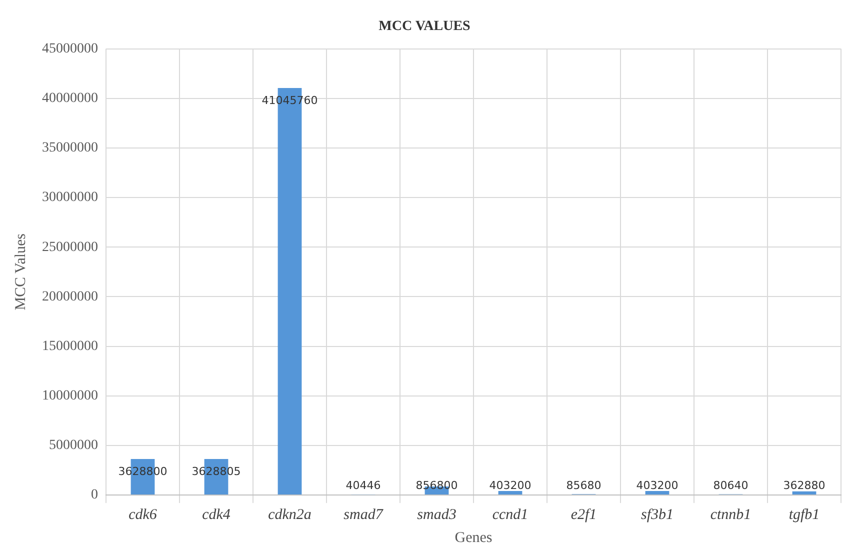 Image resolution: width=859 pixels, height=559 pixels. Describe the element at coordinates (804, 485) in the screenshot. I see `data-label: 362880` at that location.